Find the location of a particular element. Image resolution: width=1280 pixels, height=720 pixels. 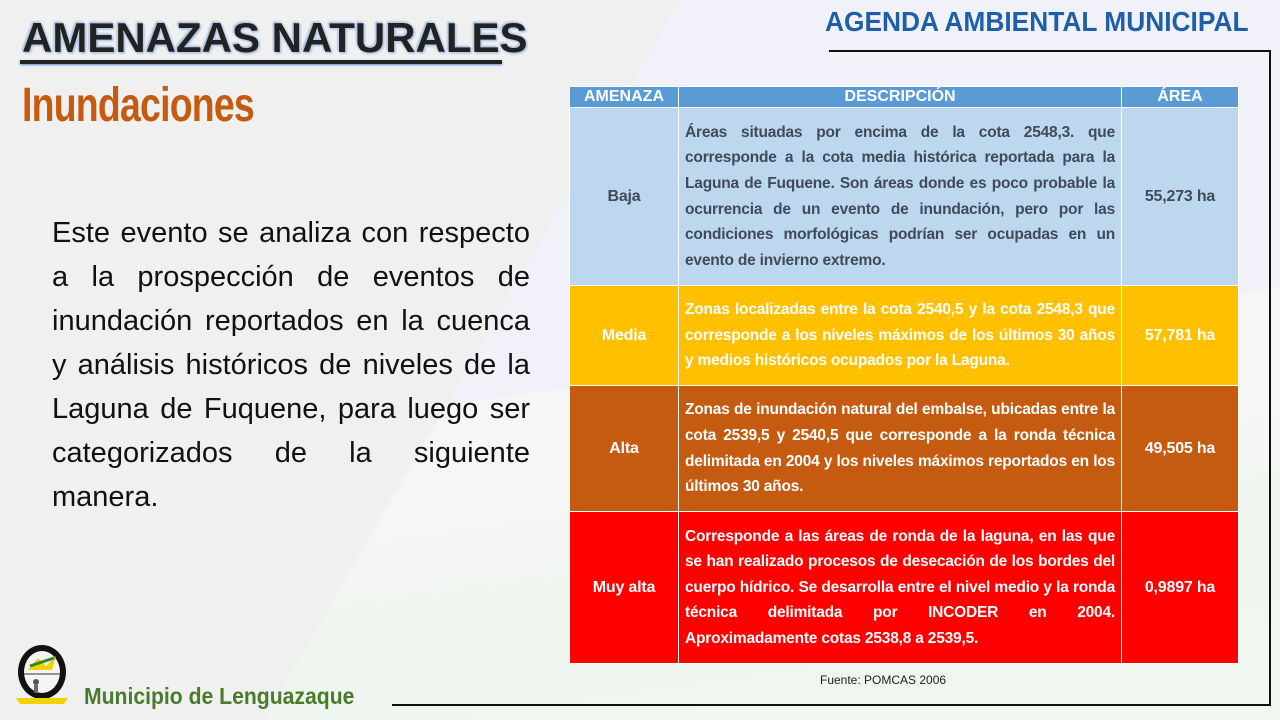

level-cell: Baja is located at coordinates (624, 196).